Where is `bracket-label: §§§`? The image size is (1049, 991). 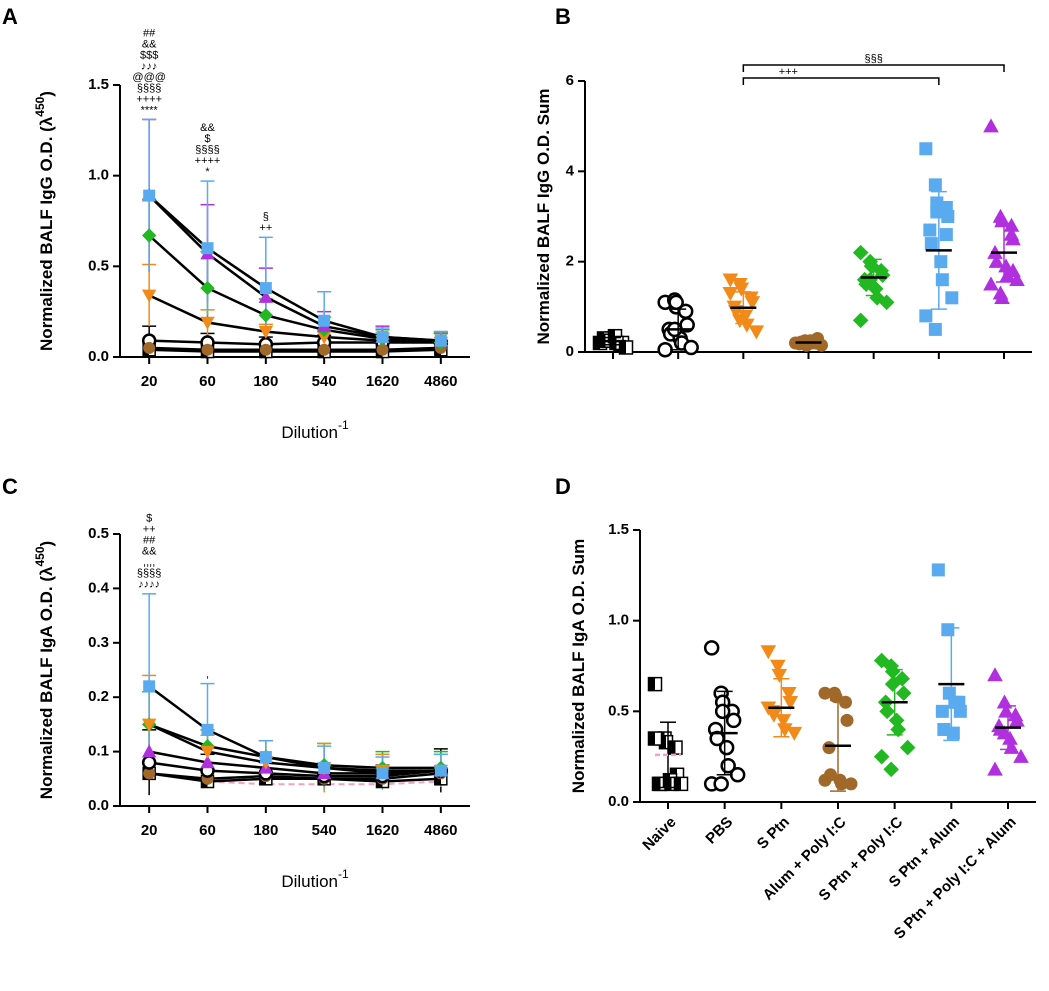
bracket-label: §§§ is located at coordinates (873, 59).